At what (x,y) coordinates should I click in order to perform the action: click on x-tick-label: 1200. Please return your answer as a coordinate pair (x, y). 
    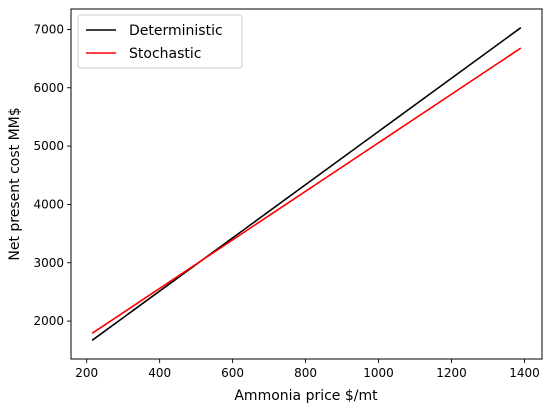
    Looking at the image, I should click on (451, 373).